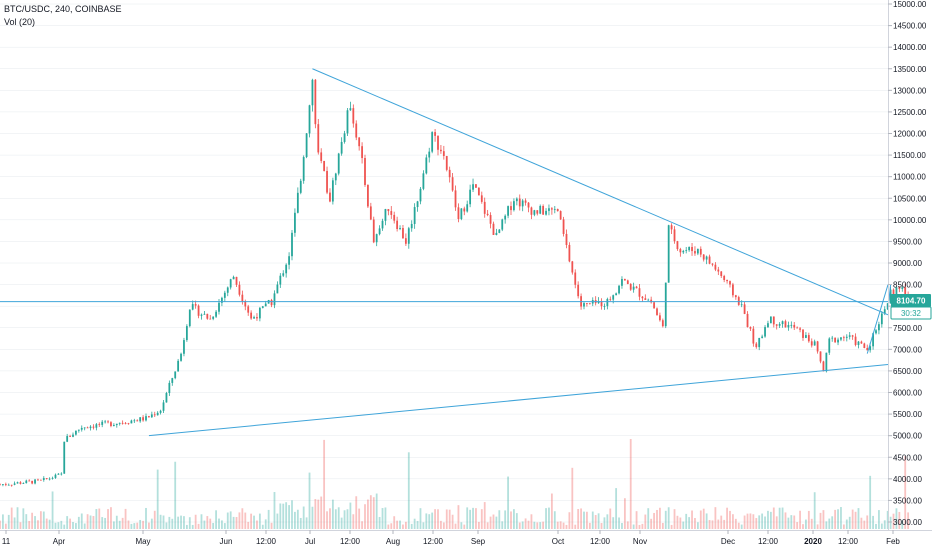 This screenshot has height=550, width=932. I want to click on price-tick-label: 9000.00, so click(907, 263).